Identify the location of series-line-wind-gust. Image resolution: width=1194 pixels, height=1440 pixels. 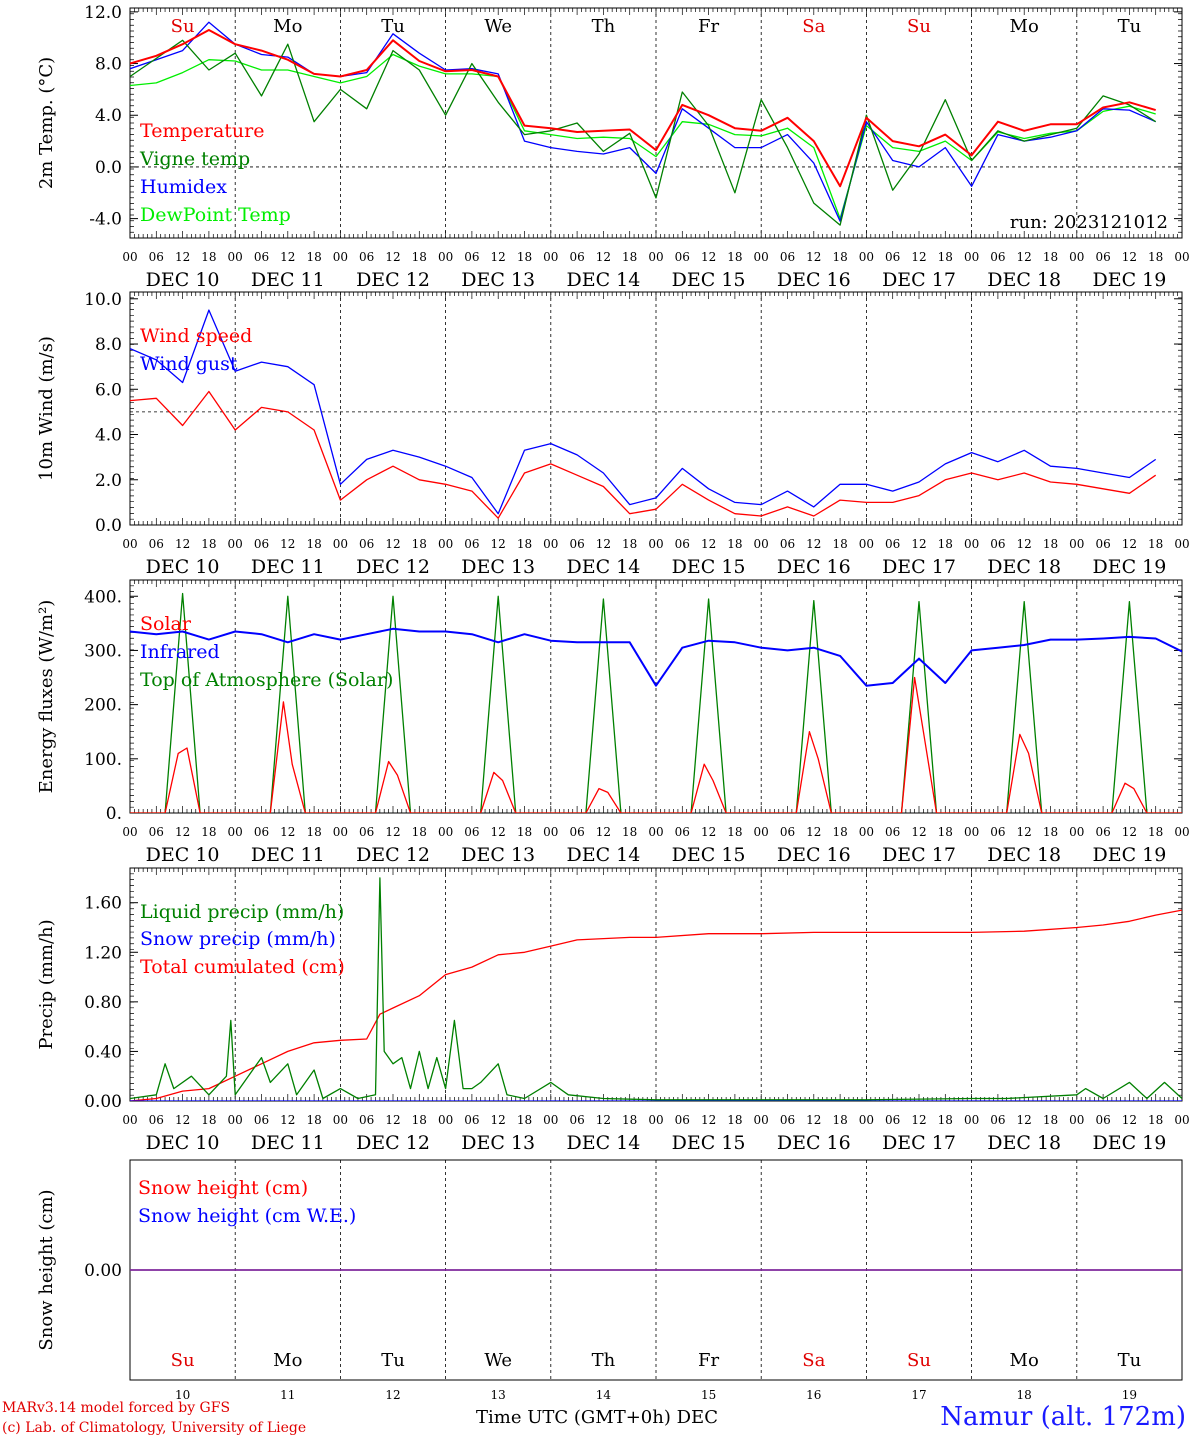
(643, 412).